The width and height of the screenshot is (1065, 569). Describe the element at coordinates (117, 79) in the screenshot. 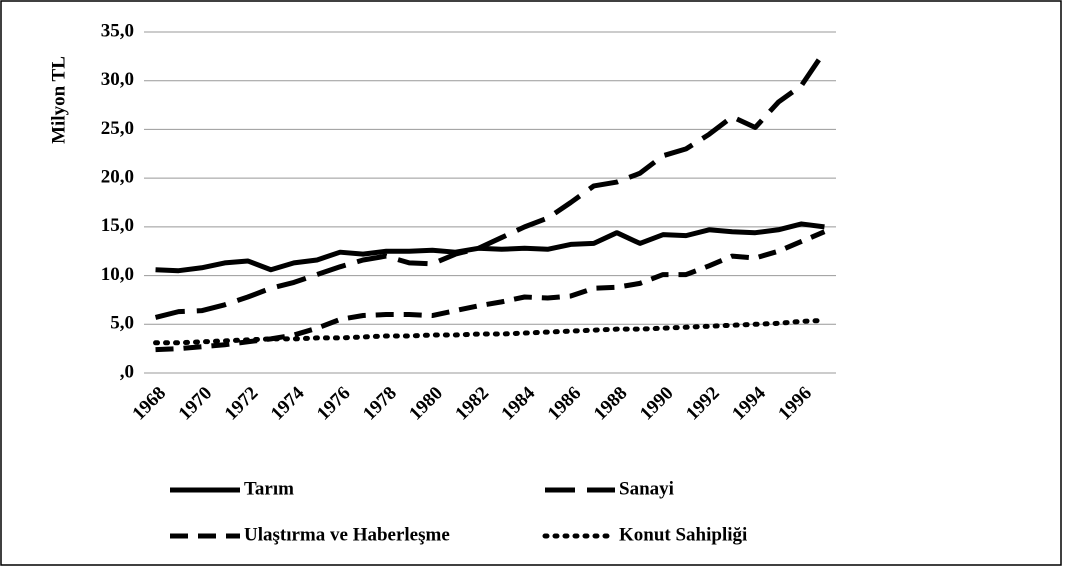

I see `y-tick-label: 30,0` at that location.